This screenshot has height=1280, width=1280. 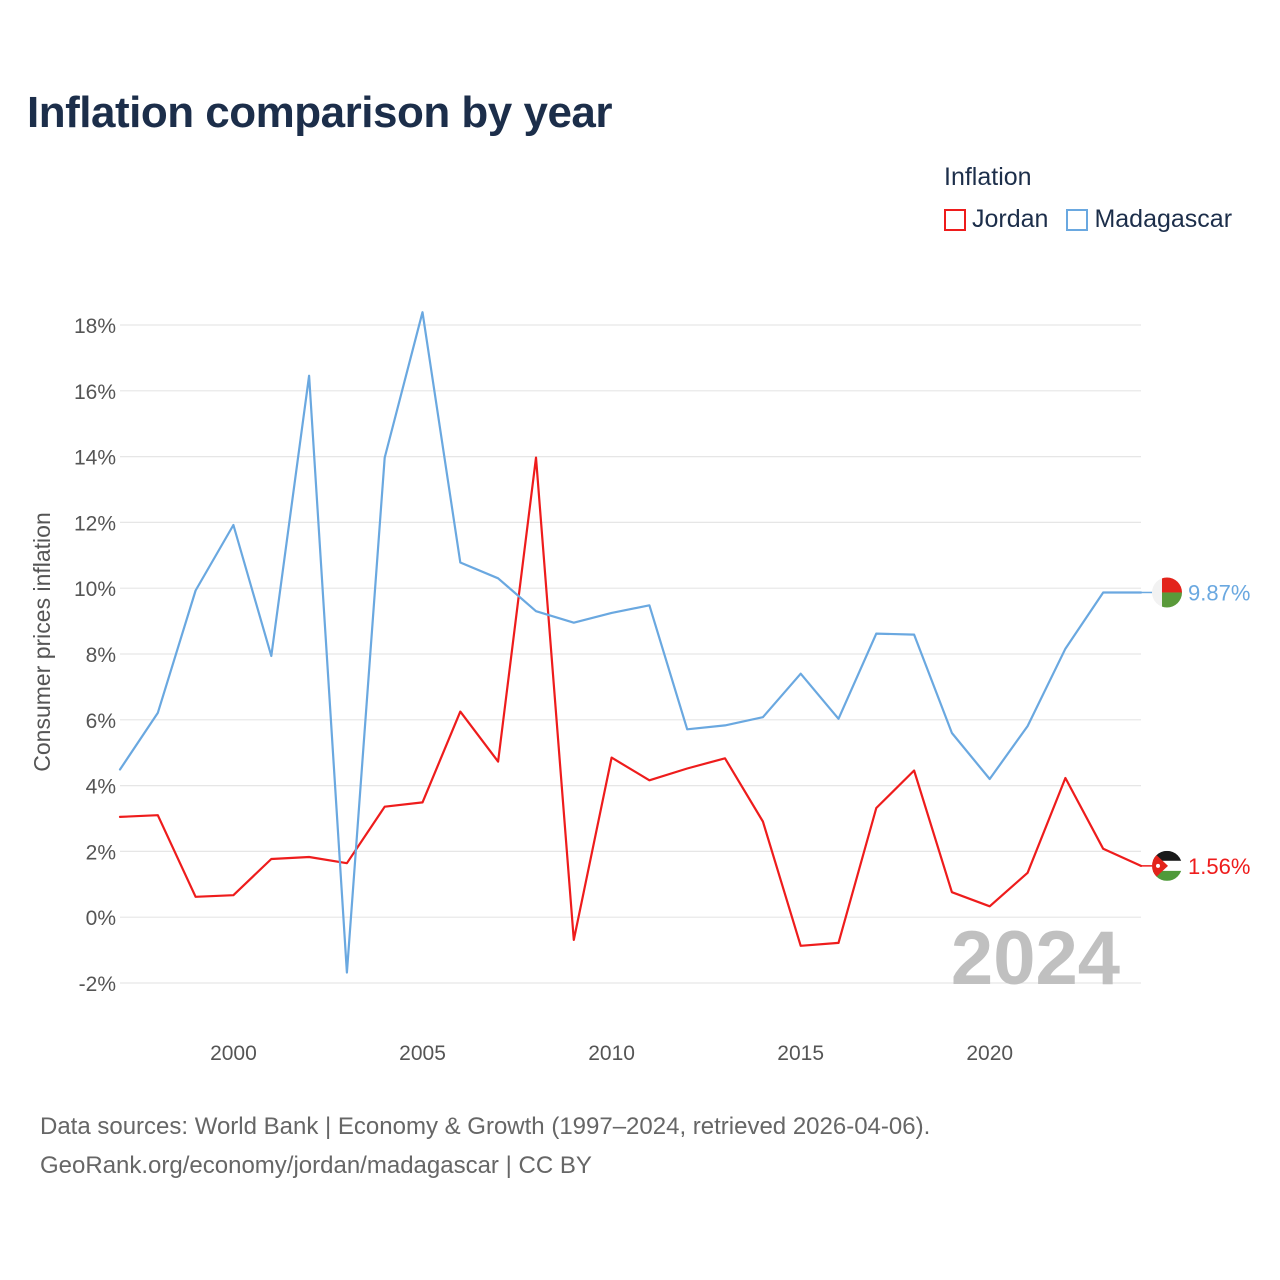 I want to click on flag-madagascar-icon, so click(x=1167, y=592).